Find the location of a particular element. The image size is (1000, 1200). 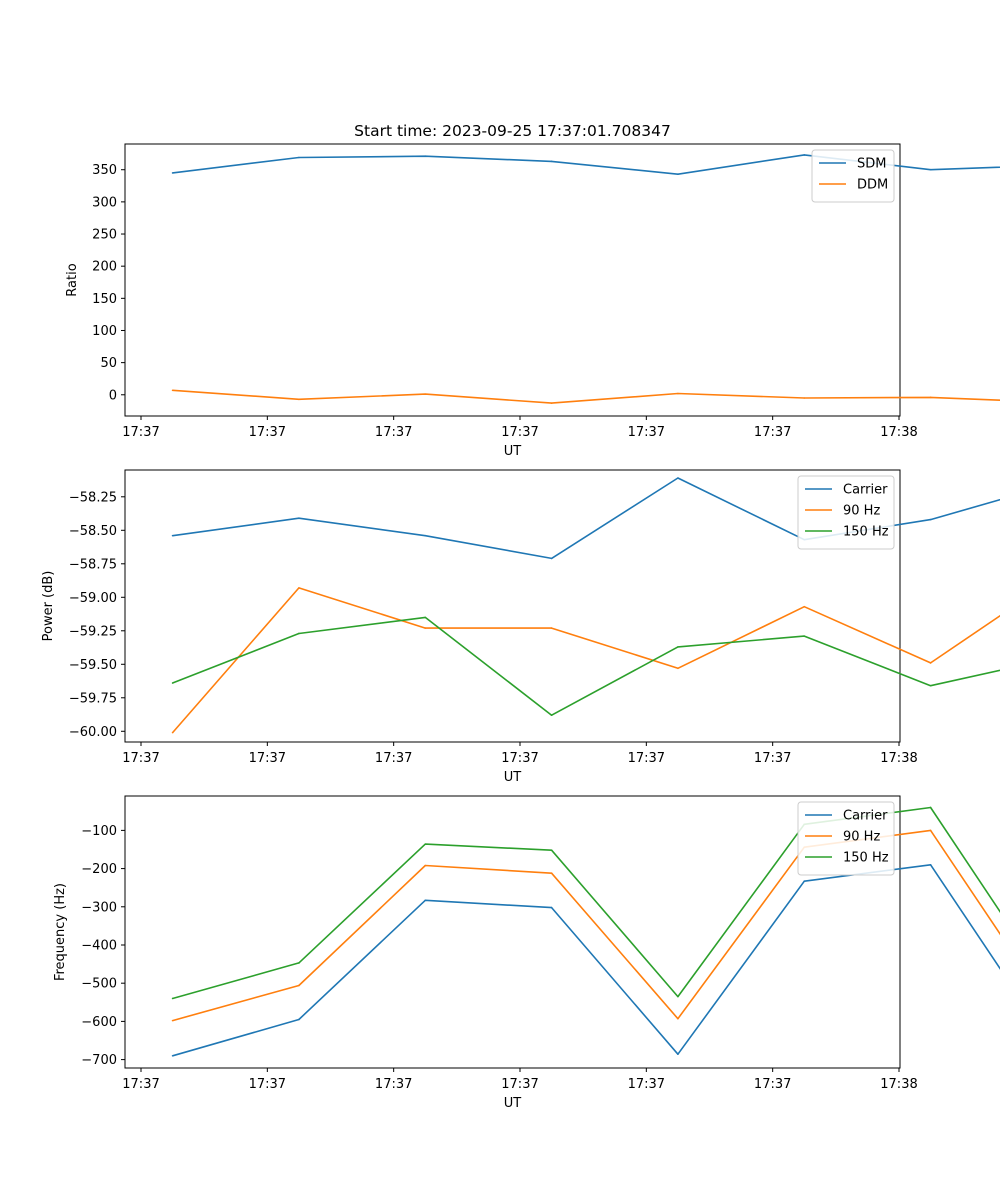

y-tick-label: 0 is located at coordinates (113, 395).